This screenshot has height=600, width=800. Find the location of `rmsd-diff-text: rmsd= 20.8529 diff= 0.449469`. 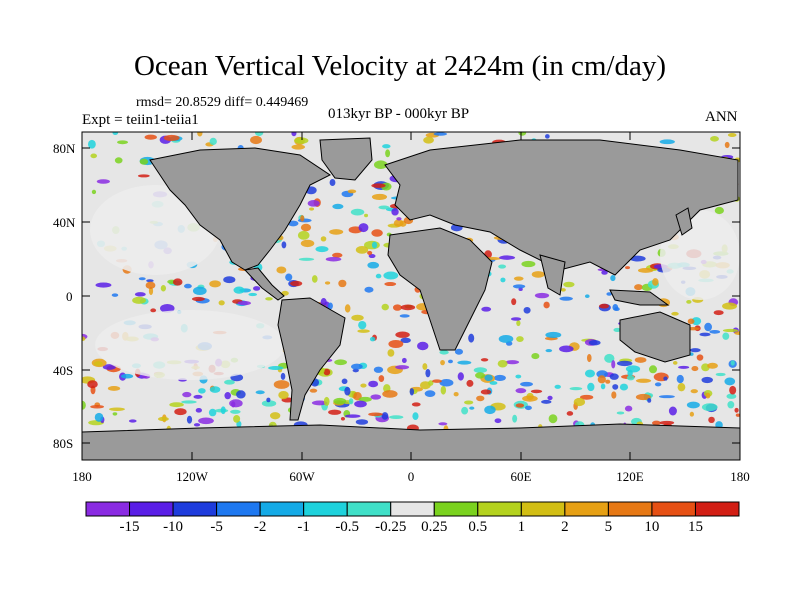

rmsd-diff-text: rmsd= 20.8529 diff= 0.449469 is located at coordinates (222, 102).